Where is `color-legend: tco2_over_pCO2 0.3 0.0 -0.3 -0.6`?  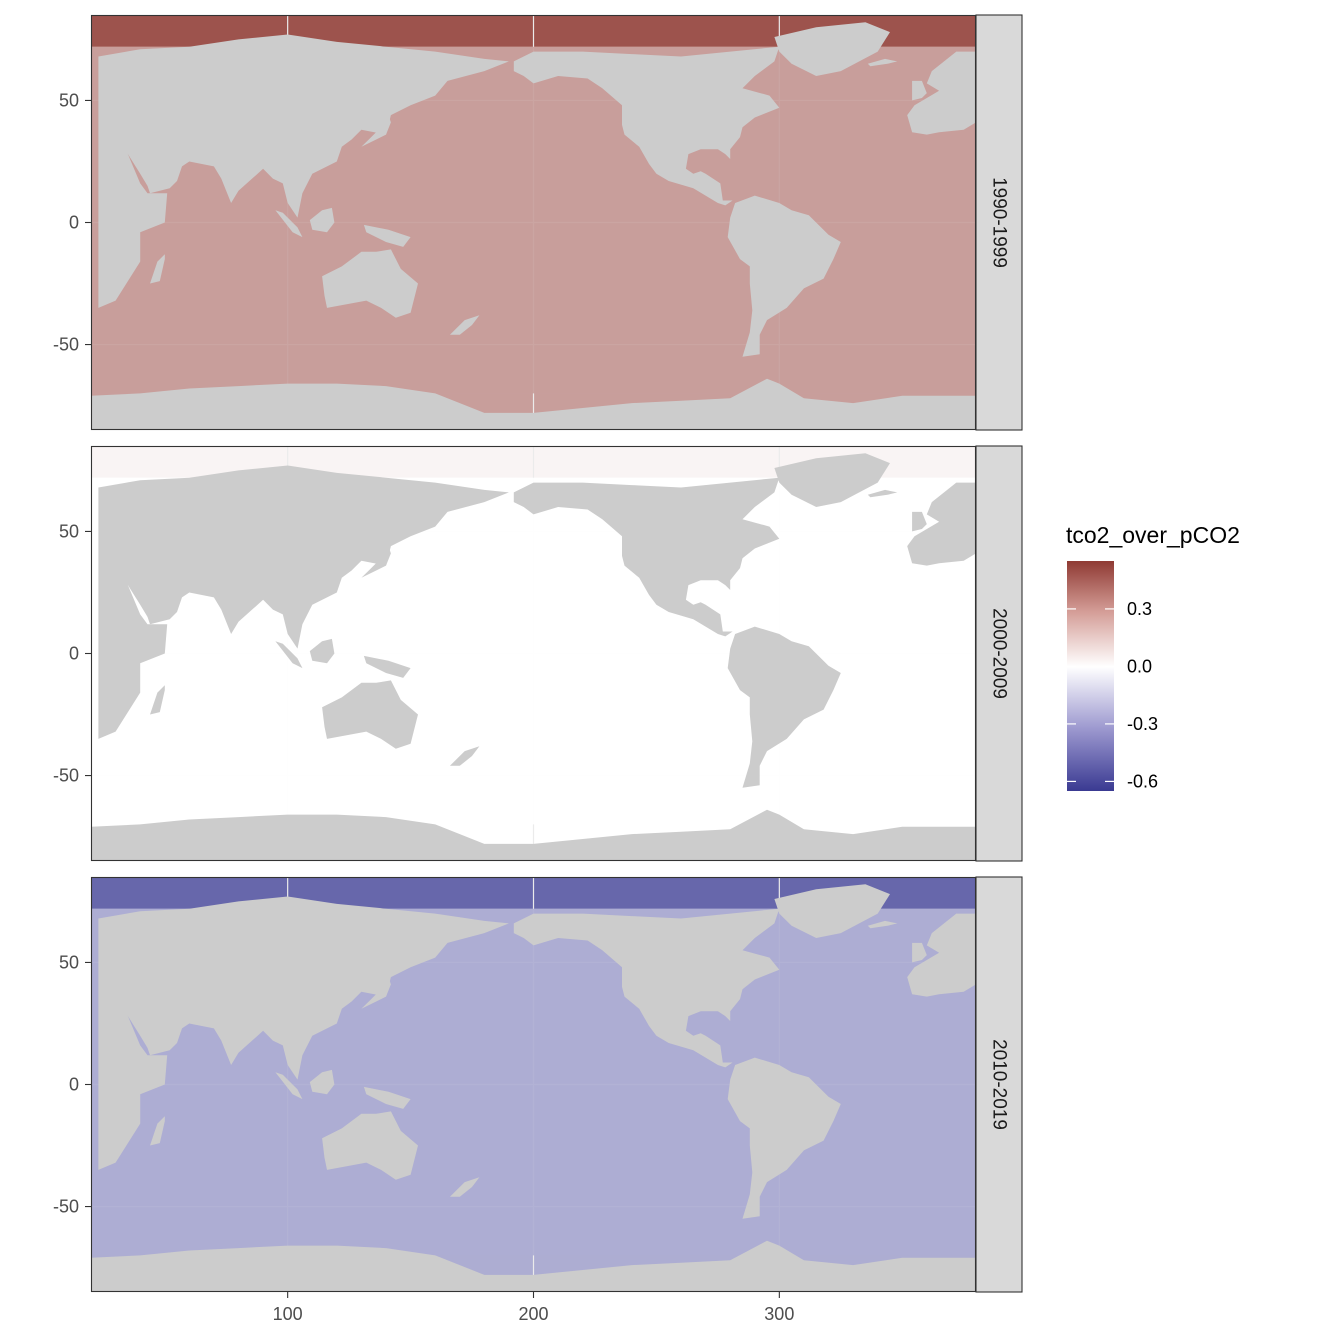 color-legend: tco2_over_pCO2 0.3 0.0 -0.3 -0.6 is located at coordinates (1153, 656).